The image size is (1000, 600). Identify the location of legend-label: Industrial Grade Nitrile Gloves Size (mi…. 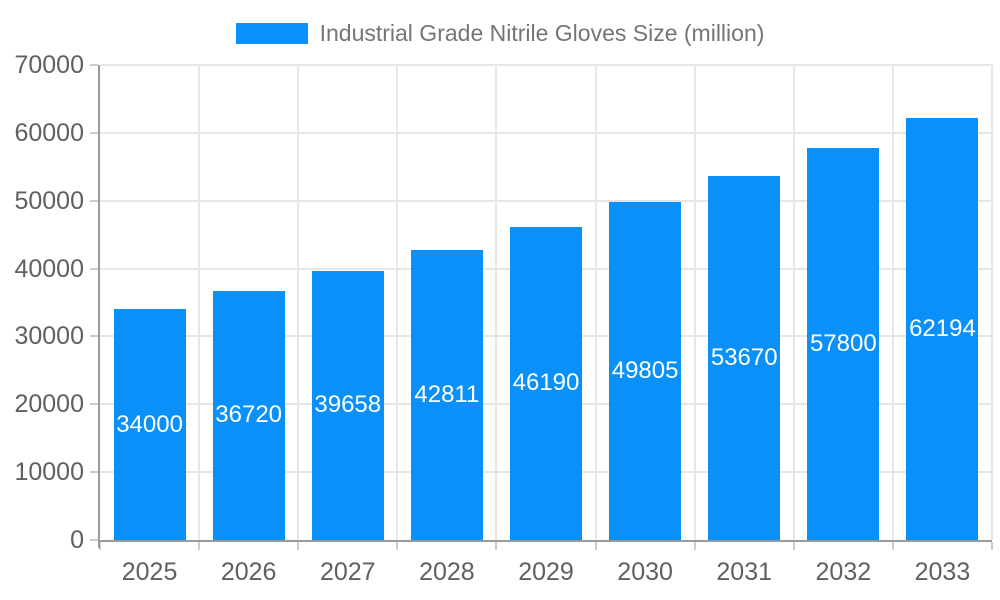
(542, 33).